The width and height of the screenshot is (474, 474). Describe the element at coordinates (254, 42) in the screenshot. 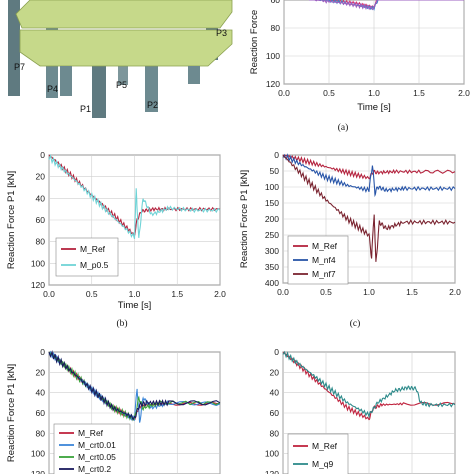

I see `y-axis-label: Reaction Force` at that location.